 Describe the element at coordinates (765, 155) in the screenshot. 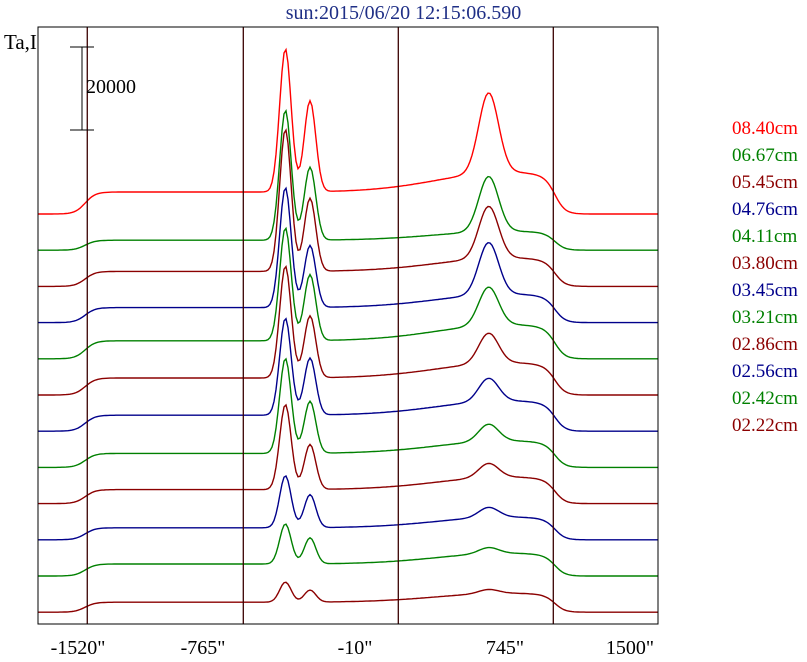

I see `legend-entry: 06.67cm` at that location.